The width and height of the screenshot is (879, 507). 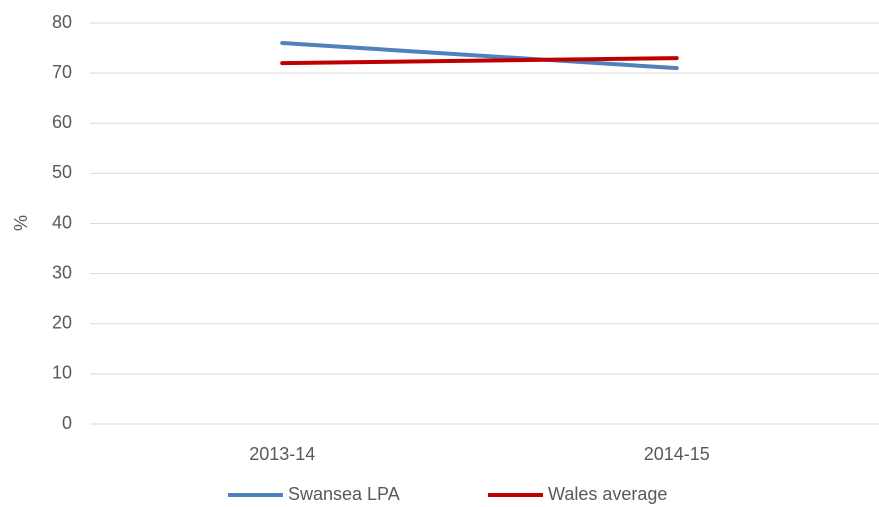 What do you see at coordinates (607, 494) in the screenshot?
I see `legend-label: Wales average` at bounding box center [607, 494].